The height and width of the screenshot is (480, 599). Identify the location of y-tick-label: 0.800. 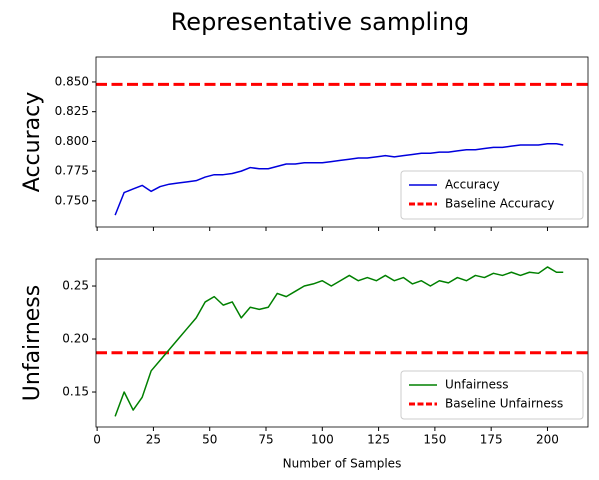
(72, 141).